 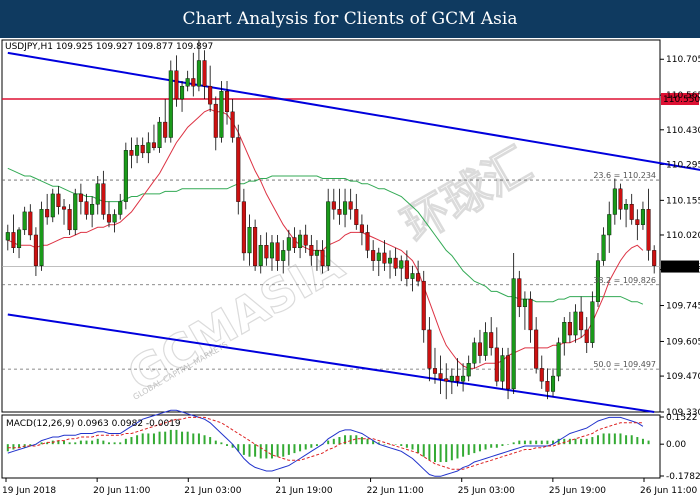 What do you see at coordinates (350, 19) in the screenshot?
I see `page-title: Chart Analysis for Clients of GCM Asia` at bounding box center [350, 19].